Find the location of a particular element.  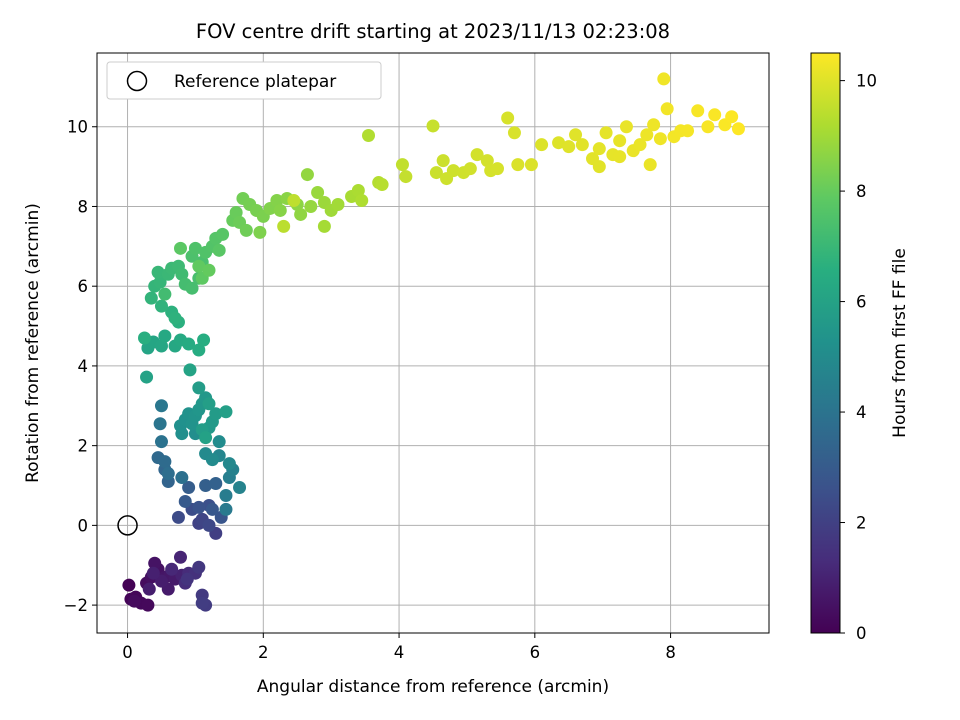

y-tick-label: 2 is located at coordinates (83, 446).